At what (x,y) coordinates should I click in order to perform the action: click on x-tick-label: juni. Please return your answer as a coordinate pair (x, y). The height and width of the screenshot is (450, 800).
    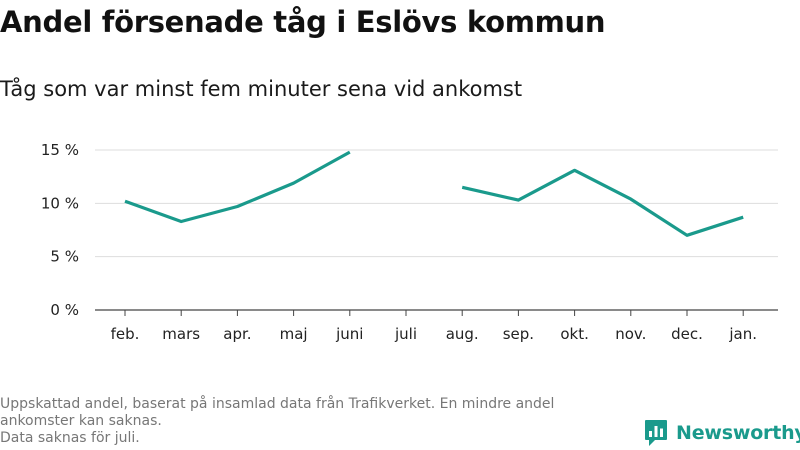
    Looking at the image, I should click on (349, 334).